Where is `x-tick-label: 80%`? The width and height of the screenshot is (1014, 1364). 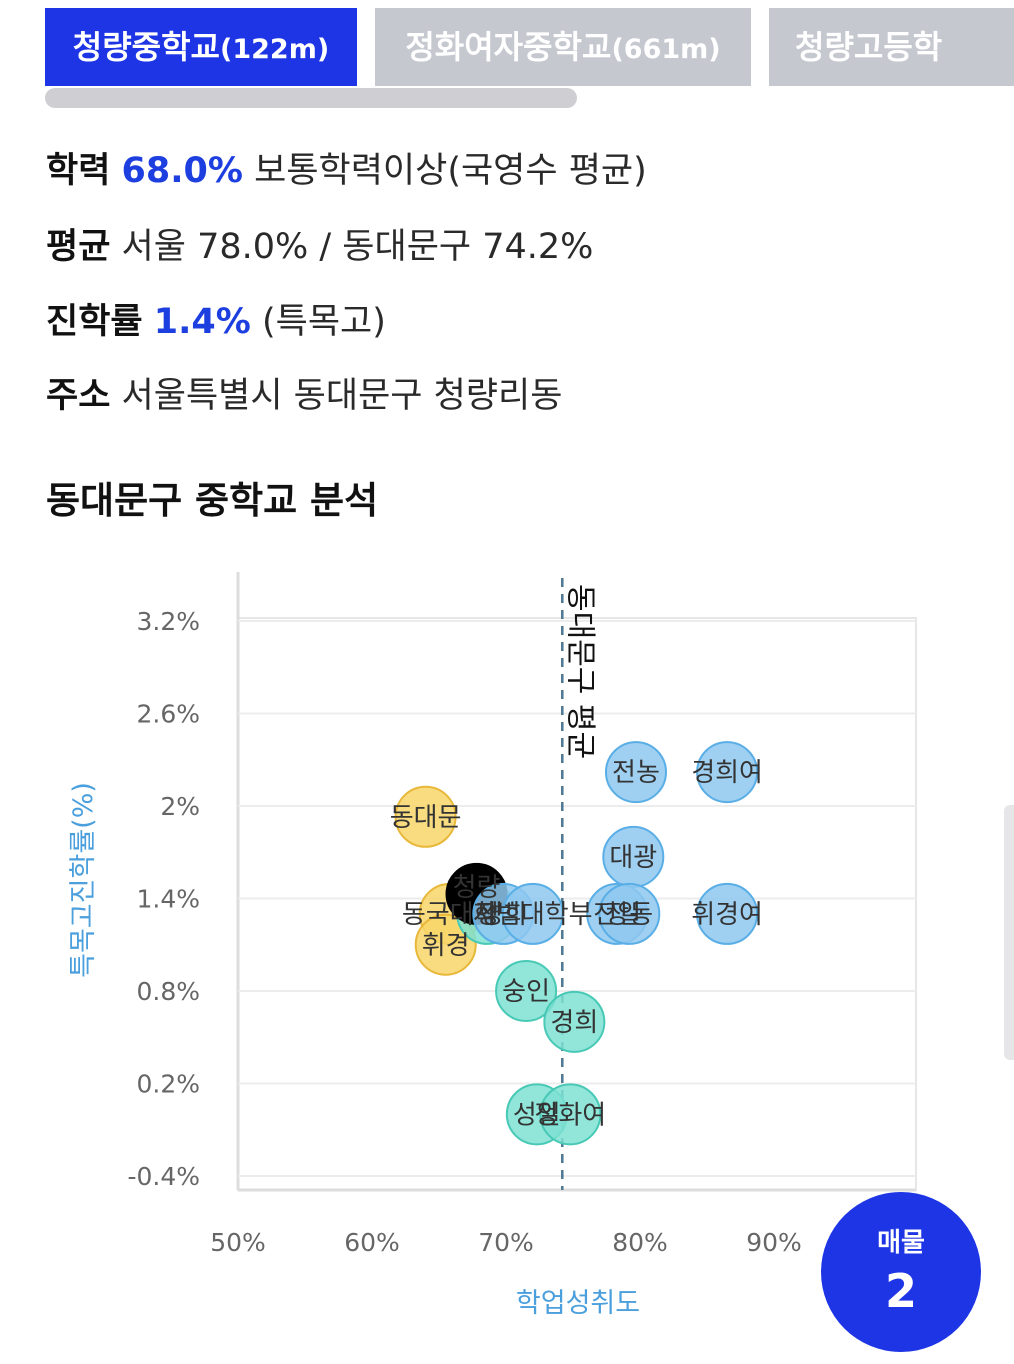
x-tick-label: 80% is located at coordinates (640, 1242).